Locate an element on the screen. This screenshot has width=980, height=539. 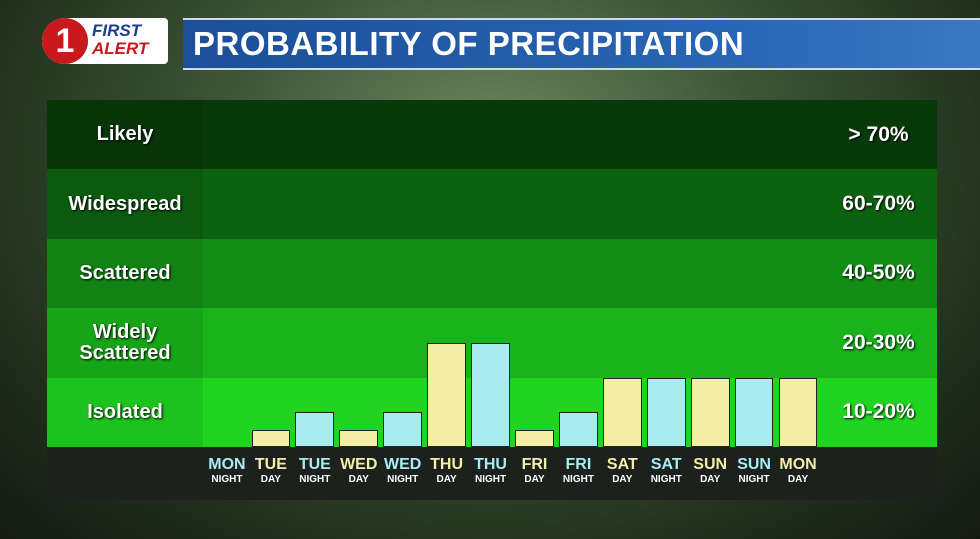
band-label: Widespread is located at coordinates (125, 203).